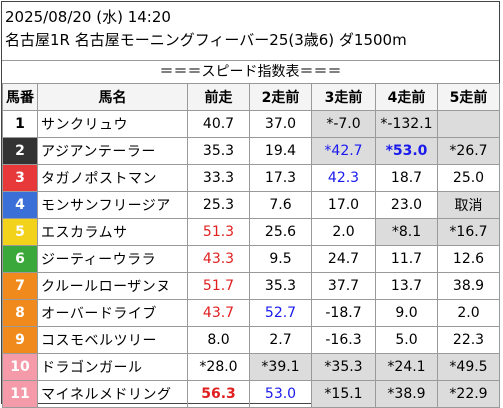 This screenshot has width=503, height=408. What do you see at coordinates (280, 124) in the screenshot?
I see `index-cell: 37.0` at bounding box center [280, 124].